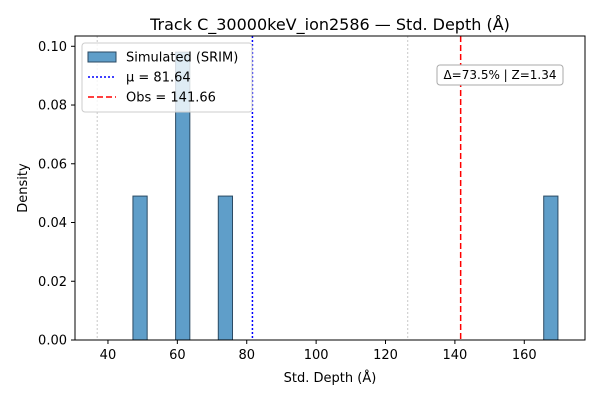  I want to click on y-tick-label: 0.06, so click(52, 164).